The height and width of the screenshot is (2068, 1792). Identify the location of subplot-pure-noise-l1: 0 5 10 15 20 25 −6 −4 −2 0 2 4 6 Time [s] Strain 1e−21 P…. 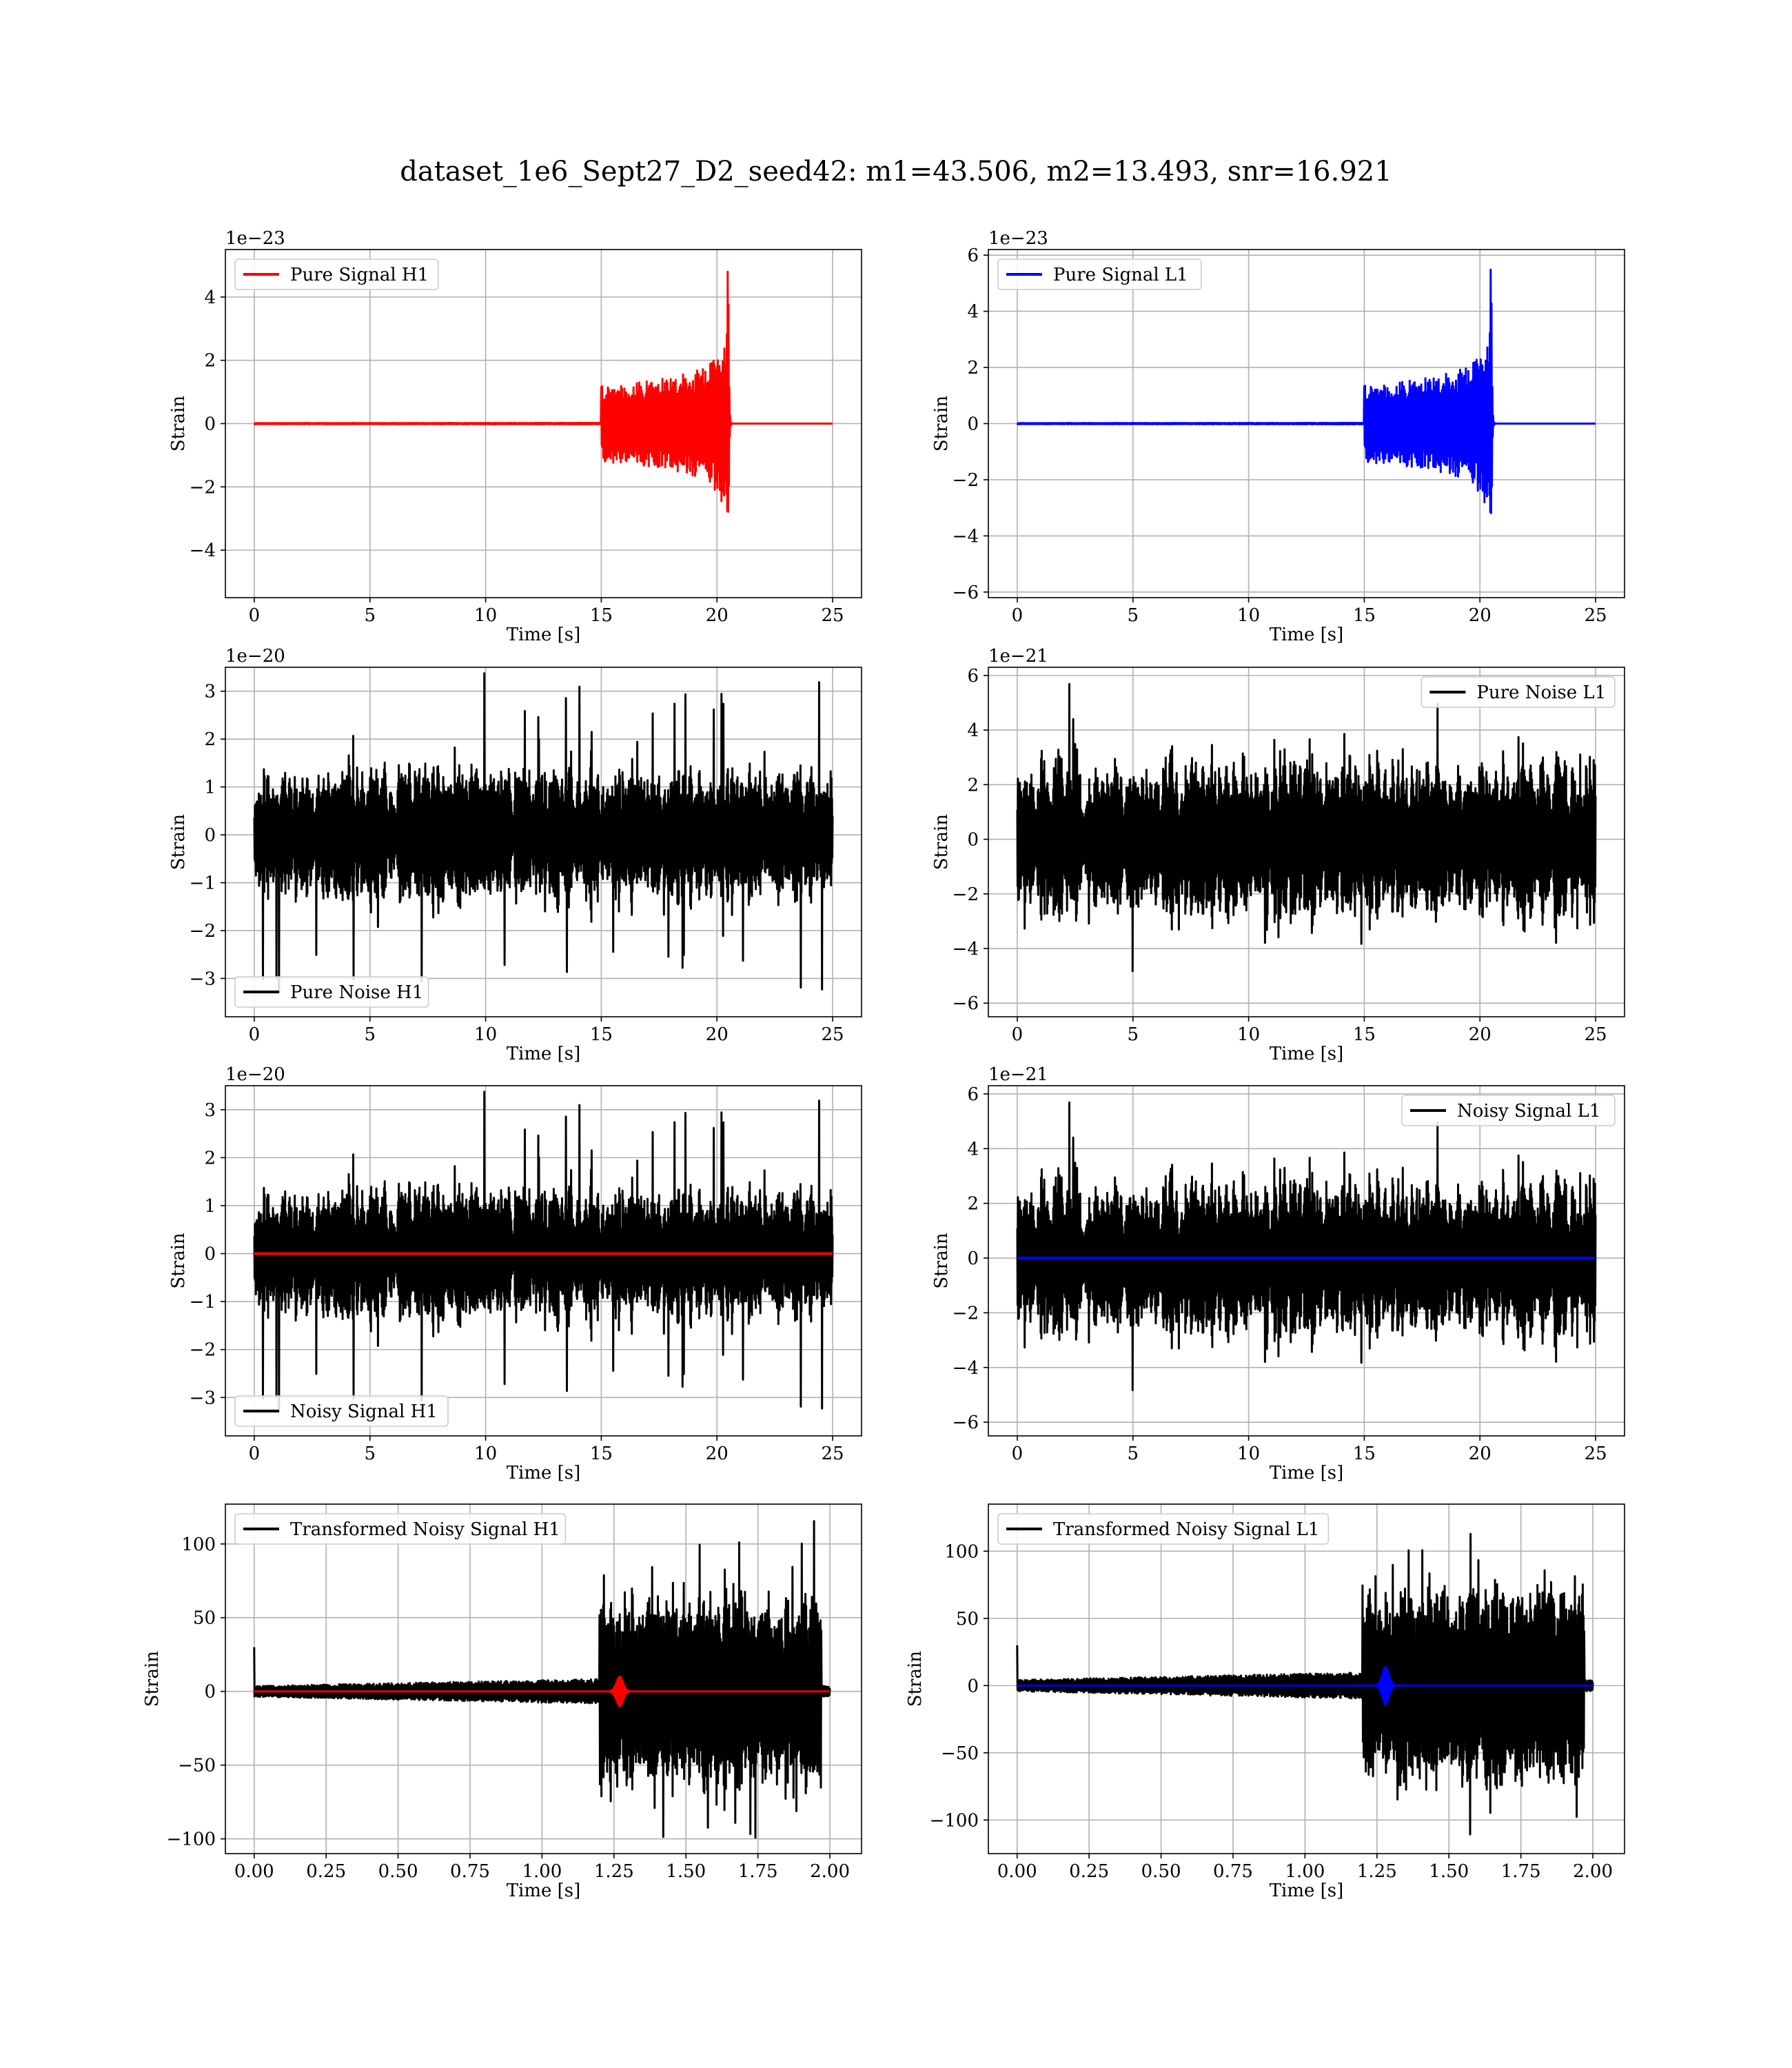
(1278, 855).